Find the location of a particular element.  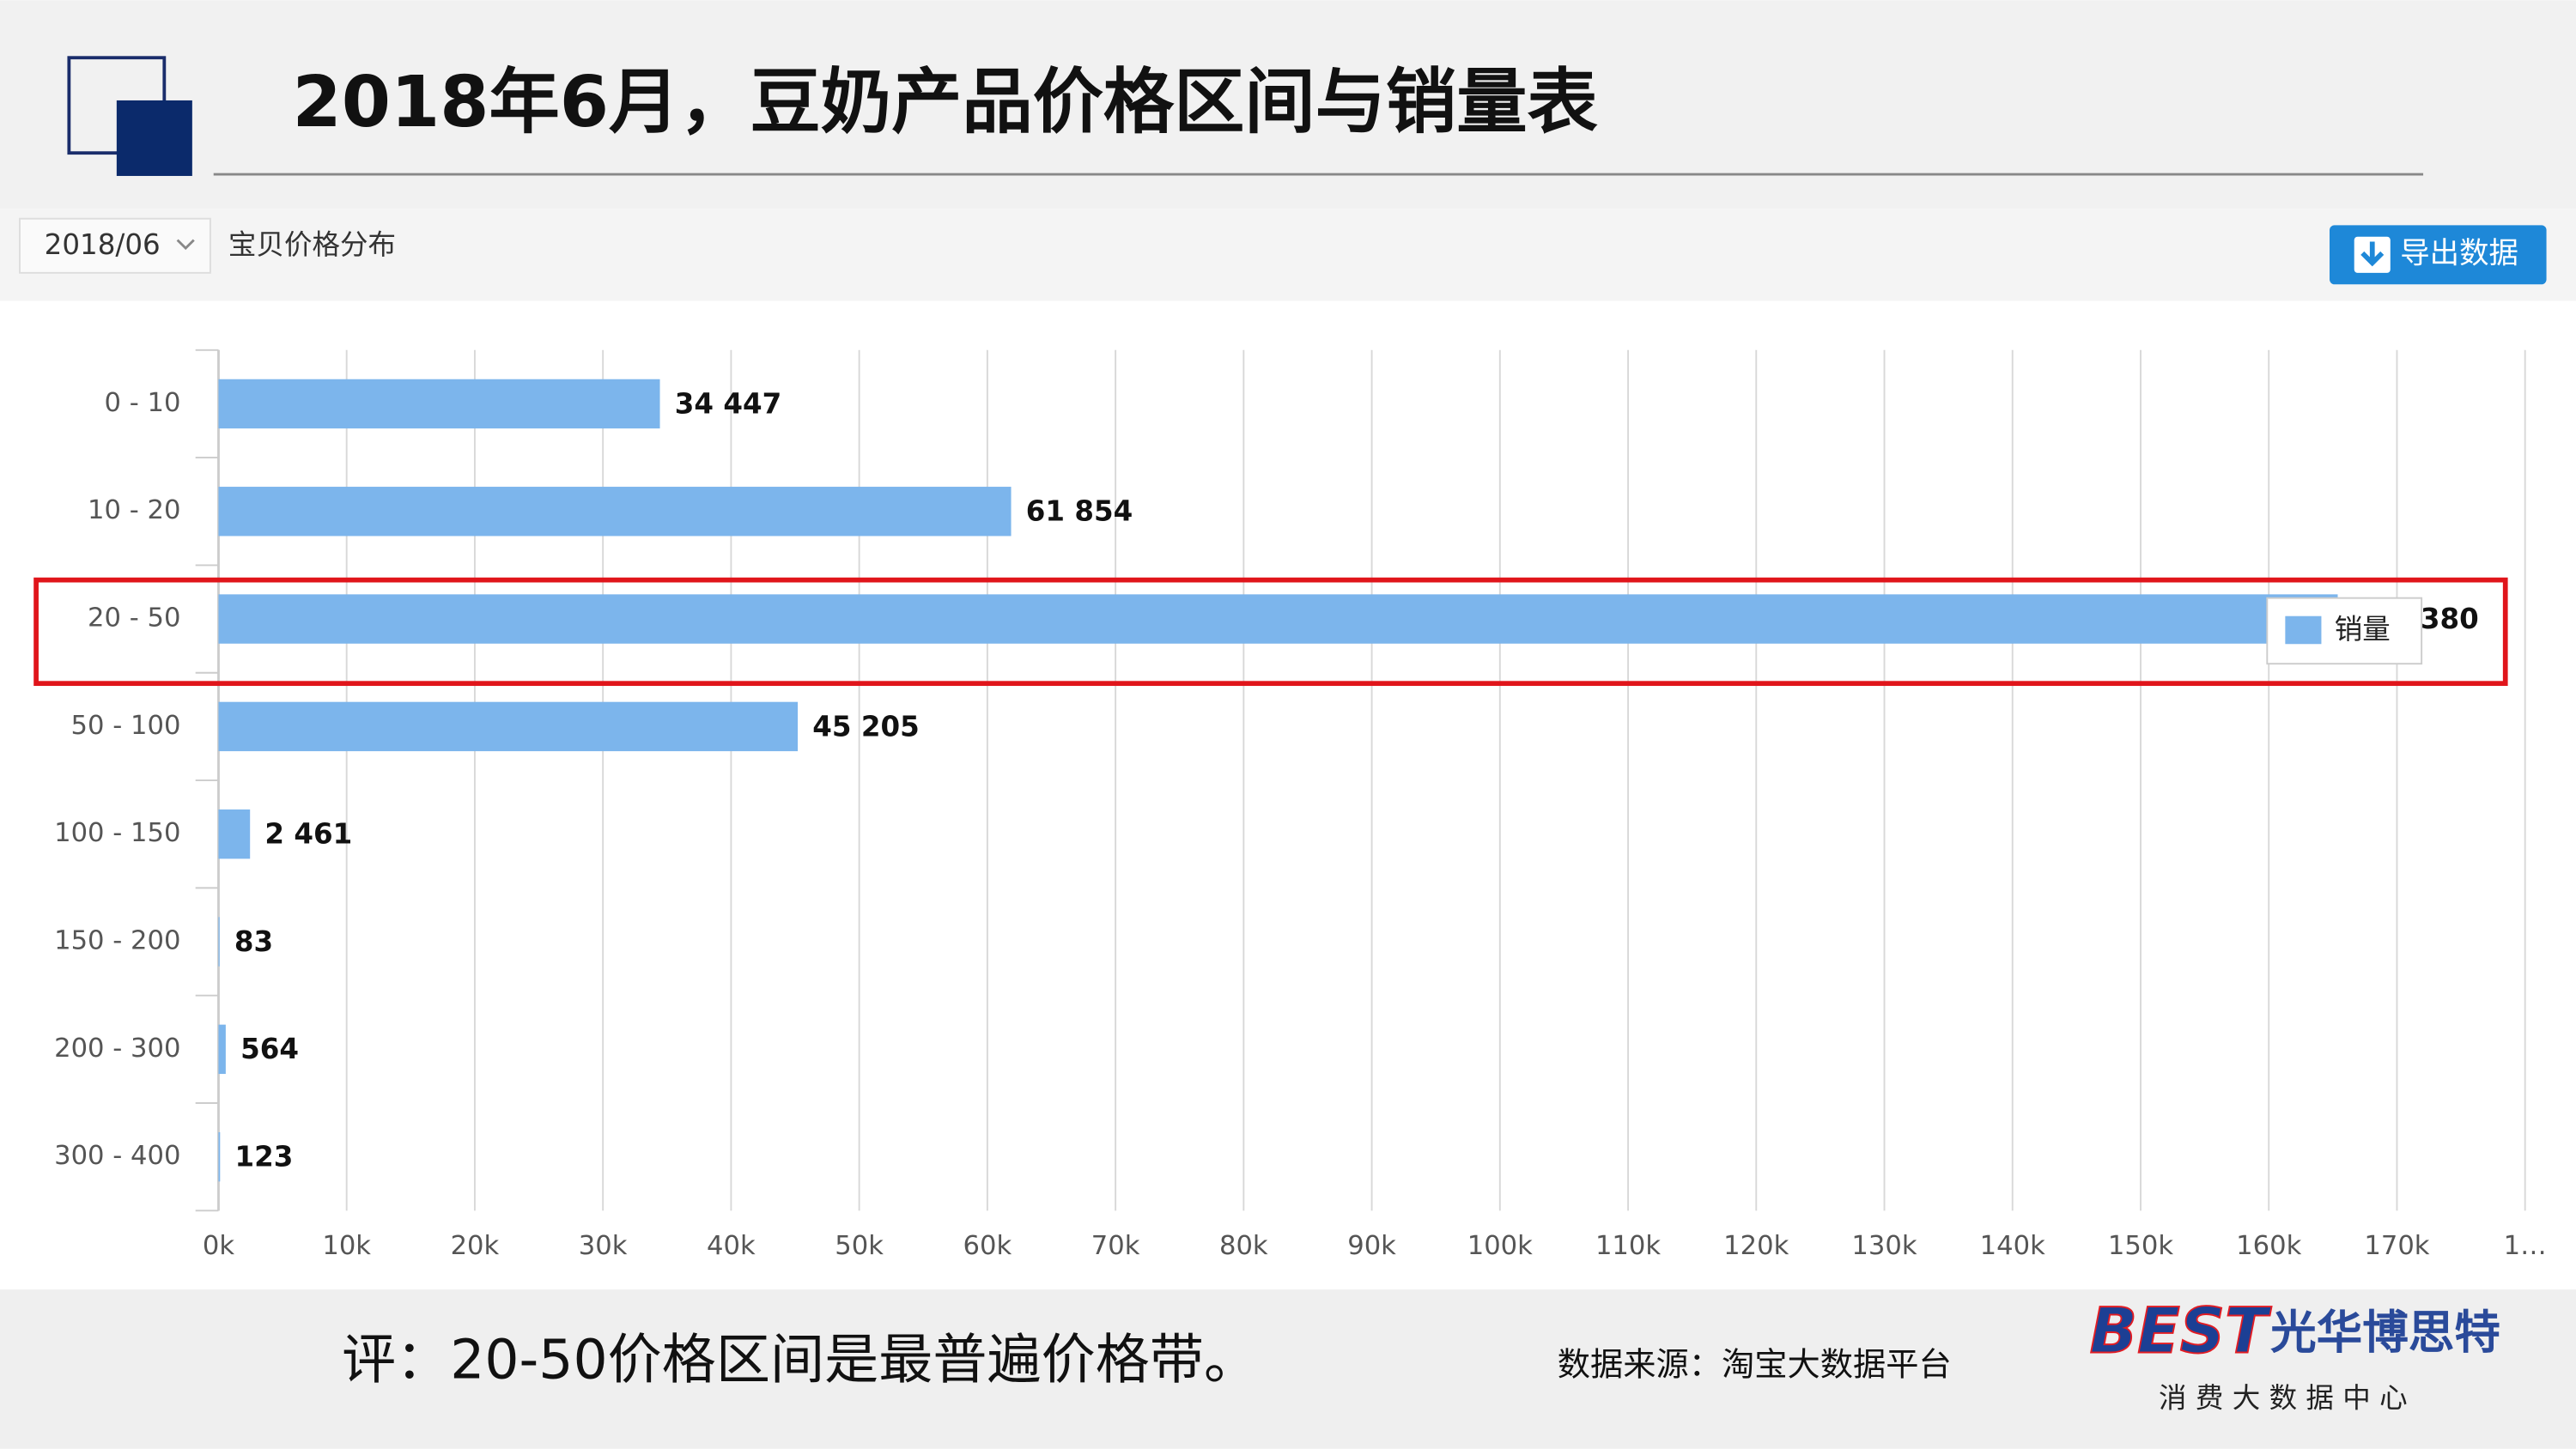

x-tick-label: 90k is located at coordinates (1371, 1246).